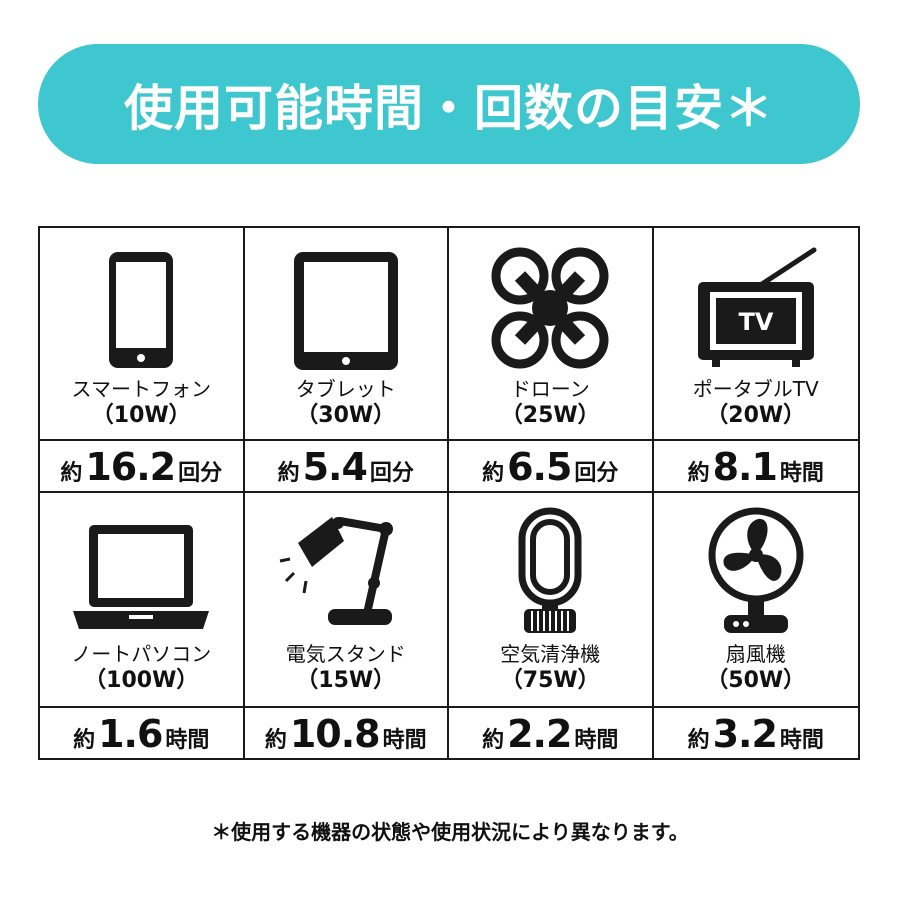 This screenshot has width=900, height=900. I want to click on device-info: 扇風機 （50W）, so click(755, 600).